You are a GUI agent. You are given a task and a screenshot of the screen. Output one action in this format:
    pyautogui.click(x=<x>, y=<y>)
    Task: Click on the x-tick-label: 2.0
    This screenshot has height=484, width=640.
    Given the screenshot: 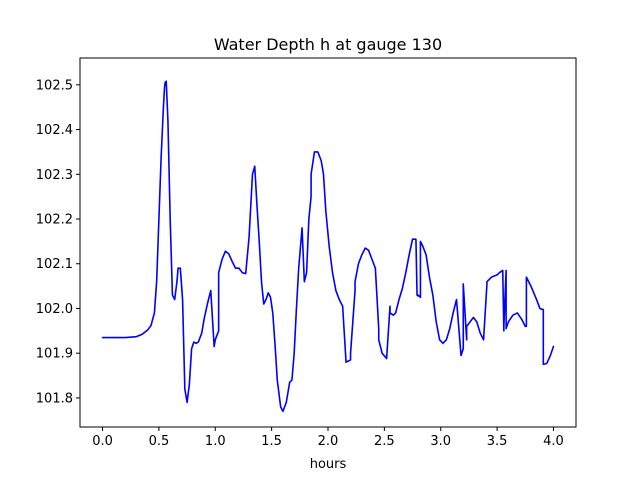 What is the action you would take?
    pyautogui.click(x=328, y=441)
    